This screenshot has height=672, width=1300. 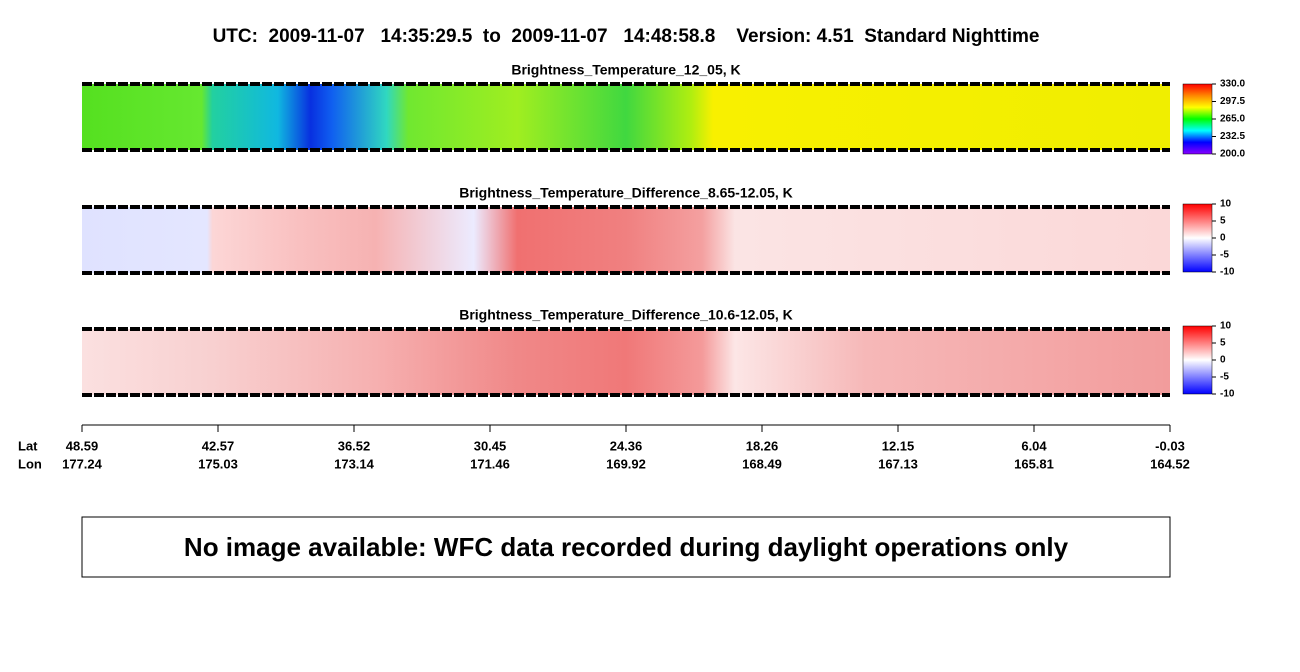 What do you see at coordinates (82, 463) in the screenshot?
I see `lon-tick-label: 177.24` at bounding box center [82, 463].